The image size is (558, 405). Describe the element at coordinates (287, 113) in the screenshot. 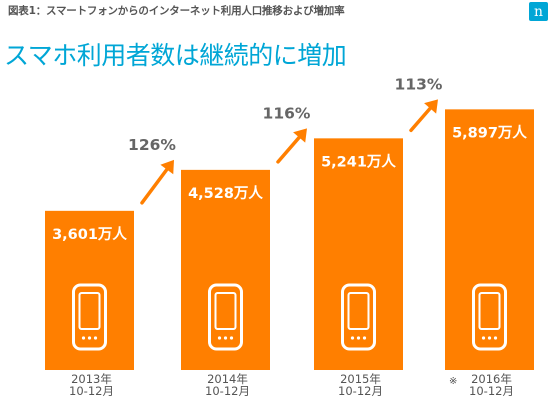

I see `growth-rate-label-2: 116%` at that location.